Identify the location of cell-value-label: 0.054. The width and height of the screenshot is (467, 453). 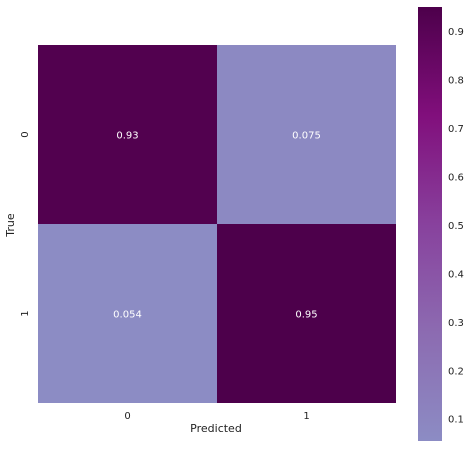
(127, 315).